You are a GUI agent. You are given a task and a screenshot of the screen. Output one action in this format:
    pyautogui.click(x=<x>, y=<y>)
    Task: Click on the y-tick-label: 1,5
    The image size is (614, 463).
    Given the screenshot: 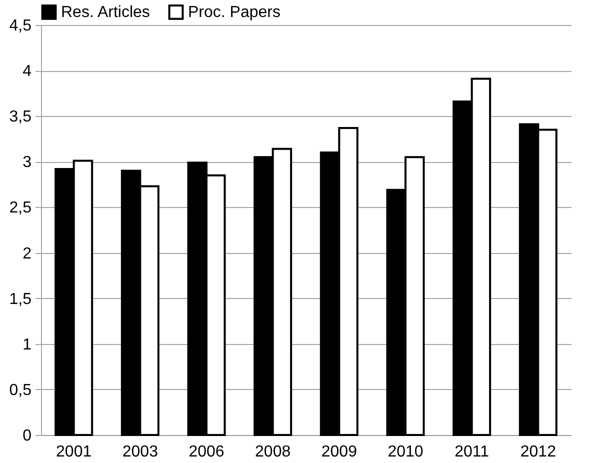 What is the action you would take?
    pyautogui.click(x=20, y=299)
    